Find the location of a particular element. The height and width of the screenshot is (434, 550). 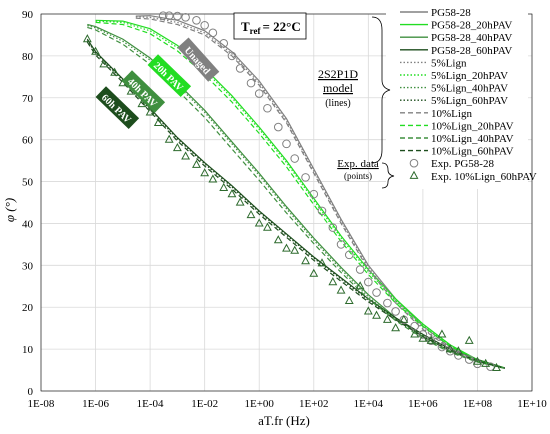

x-axis-title: aT.fr (Hz) is located at coordinates (284, 420).